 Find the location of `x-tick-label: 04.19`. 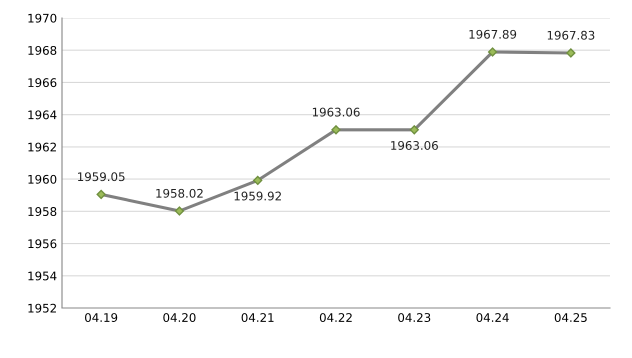

x-tick-label: 04.19 is located at coordinates (101, 317).